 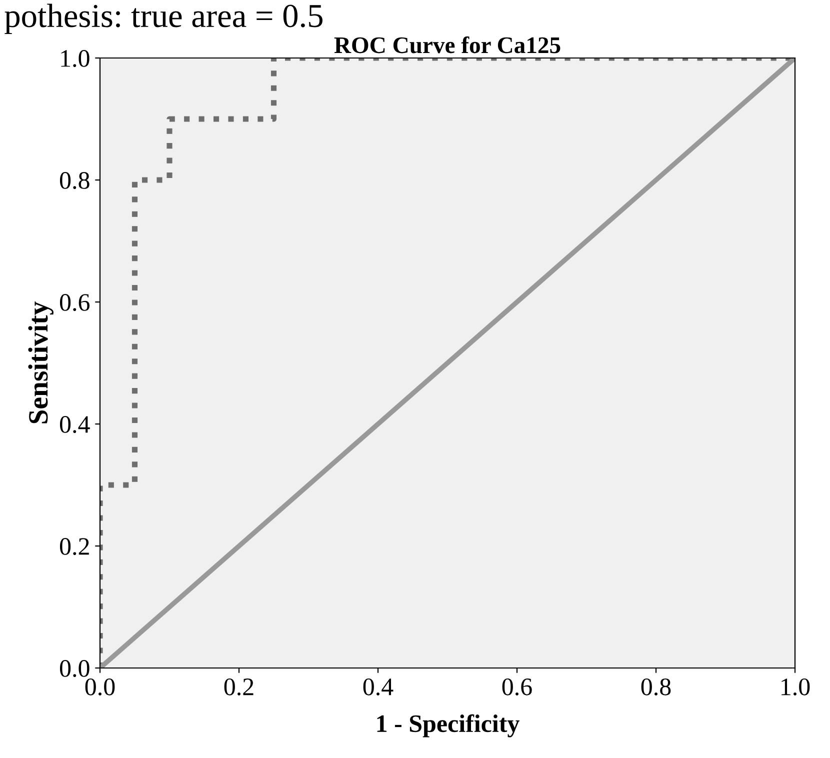 What do you see at coordinates (796, 687) in the screenshot?
I see `x-tick-label: 1.0` at bounding box center [796, 687].